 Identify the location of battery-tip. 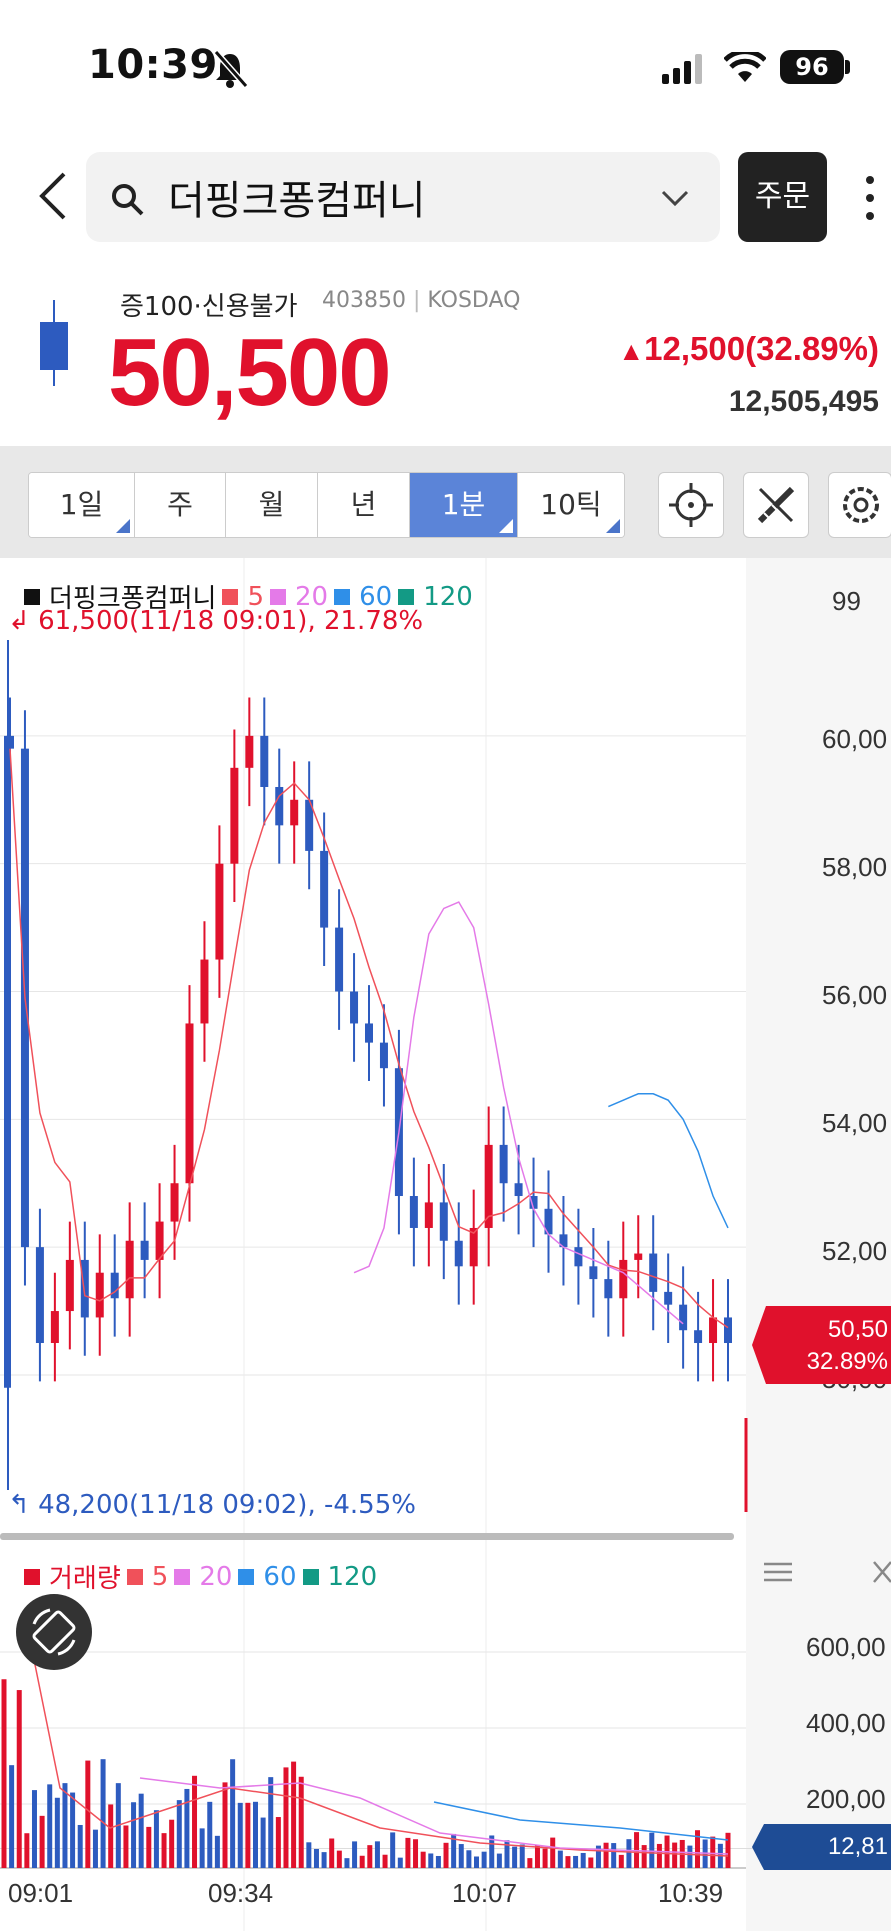
(847, 67).